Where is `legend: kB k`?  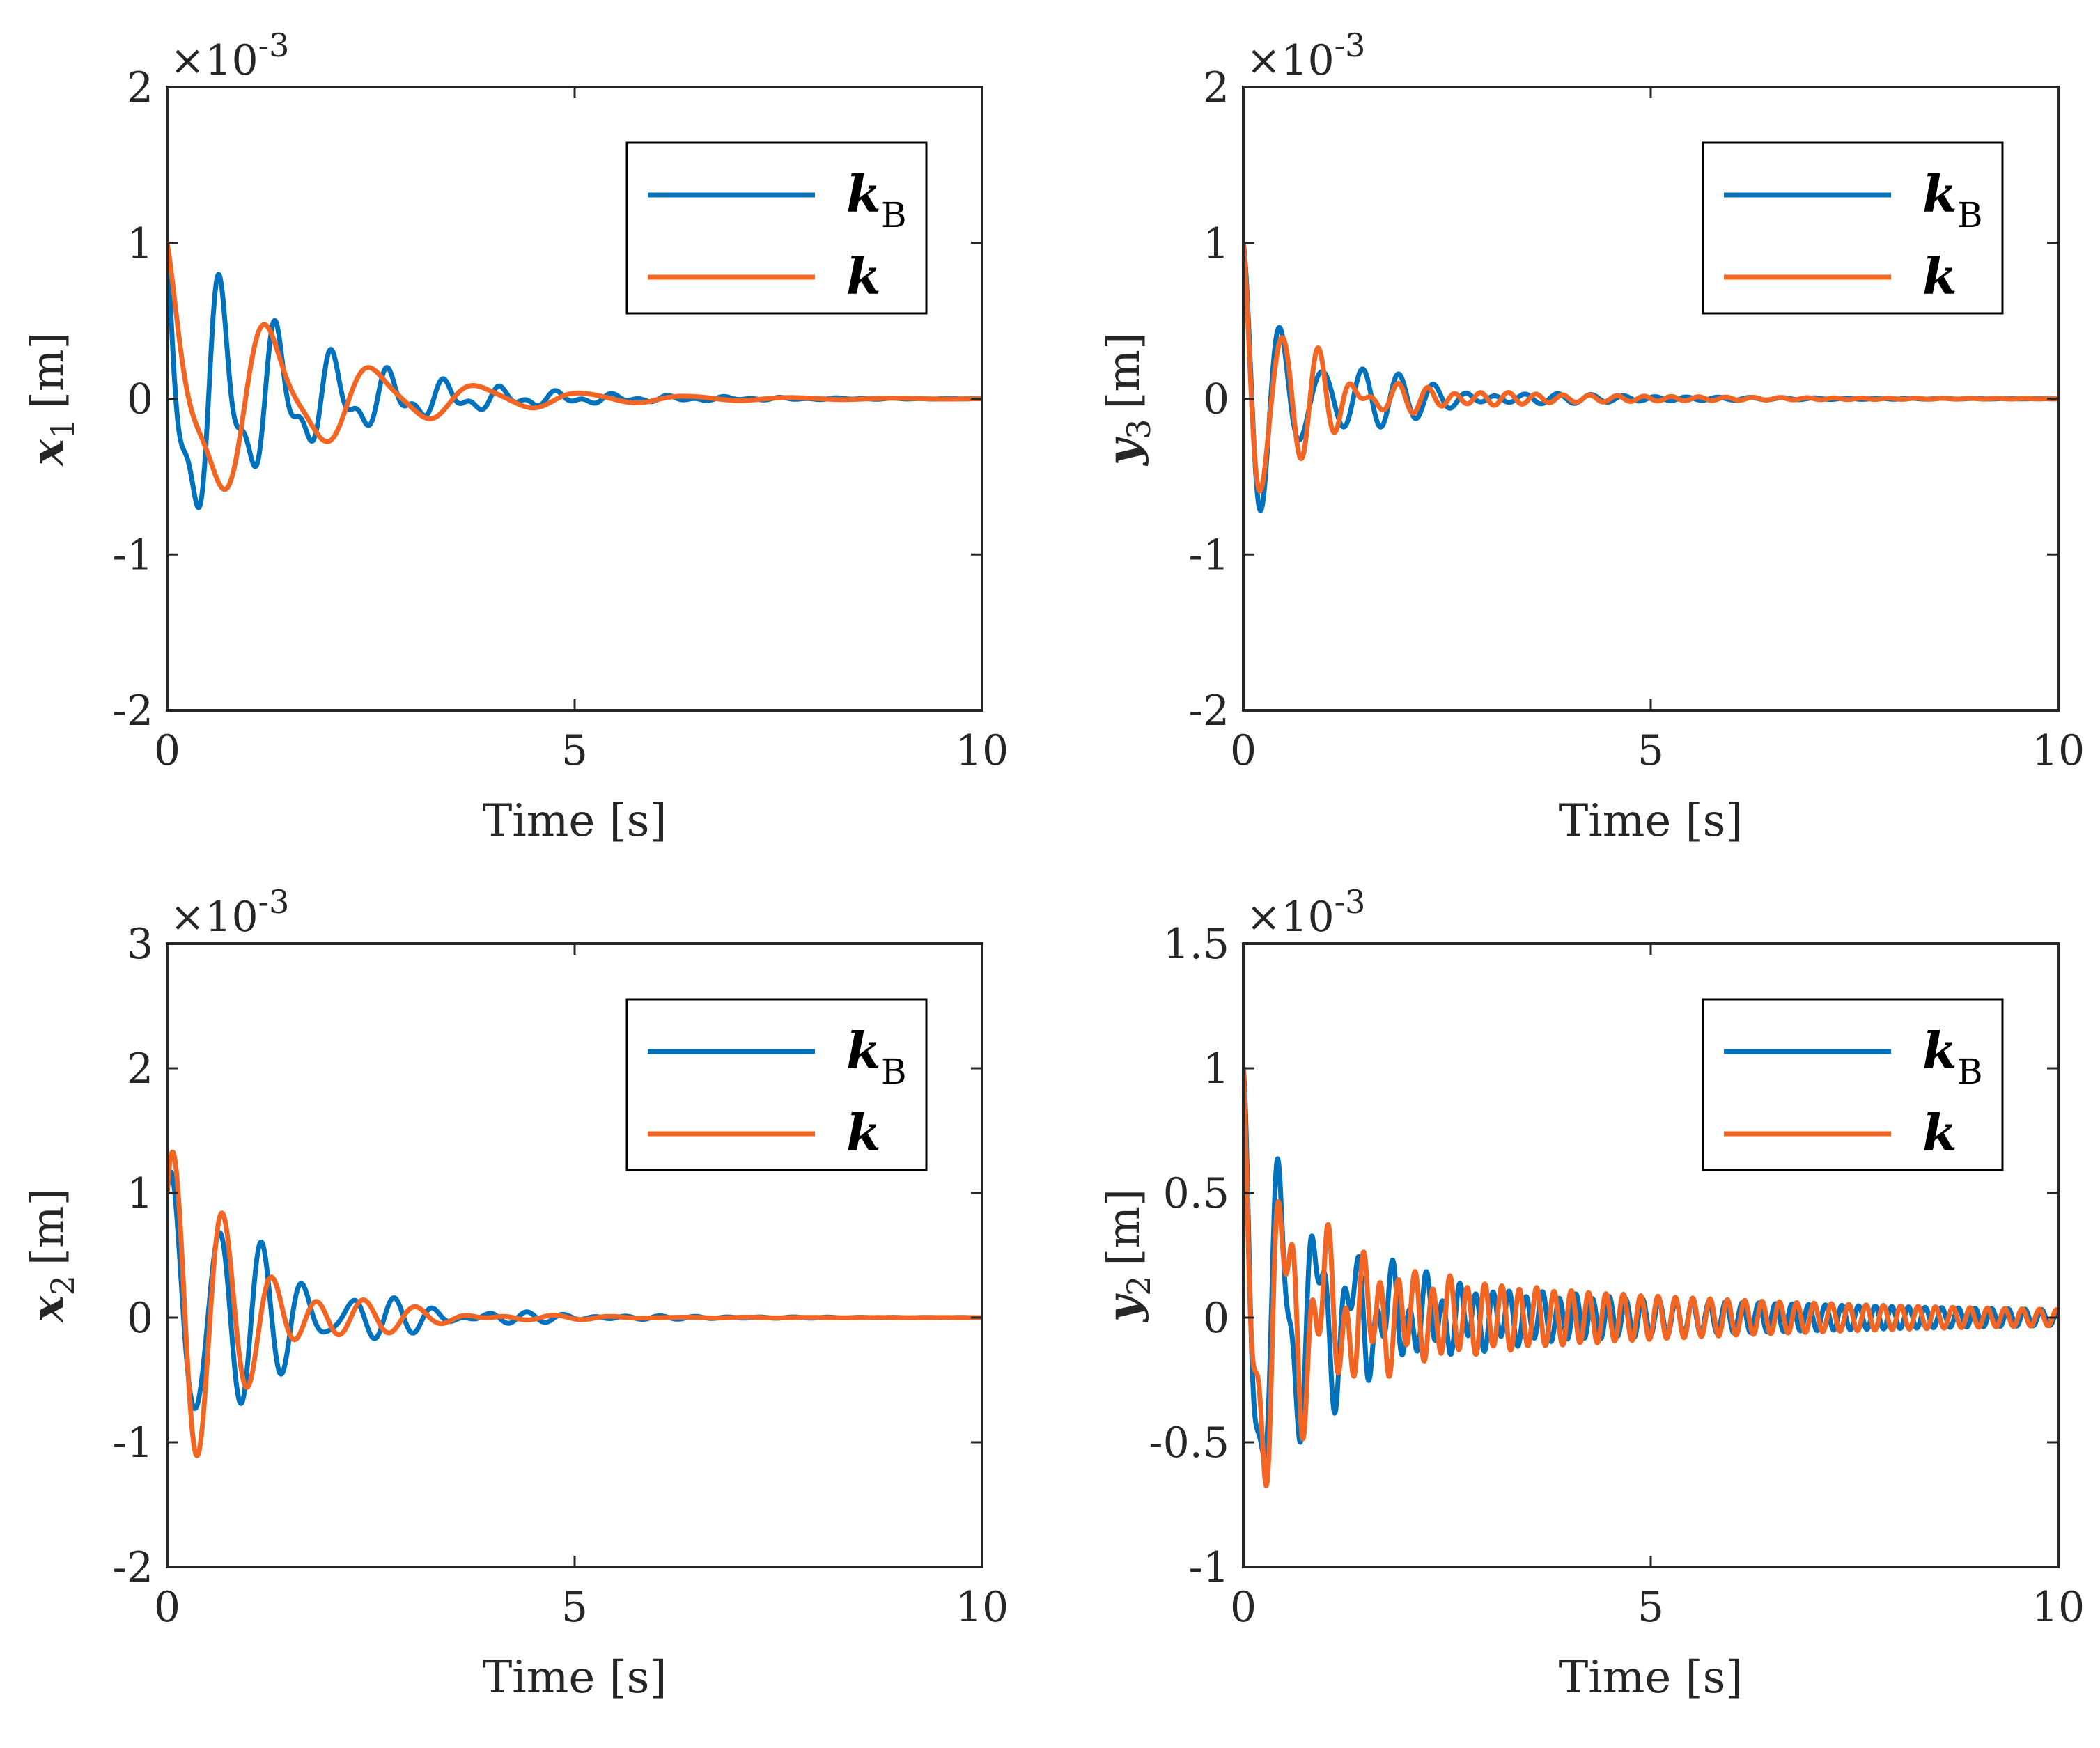
legend: kB k is located at coordinates (1853, 228).